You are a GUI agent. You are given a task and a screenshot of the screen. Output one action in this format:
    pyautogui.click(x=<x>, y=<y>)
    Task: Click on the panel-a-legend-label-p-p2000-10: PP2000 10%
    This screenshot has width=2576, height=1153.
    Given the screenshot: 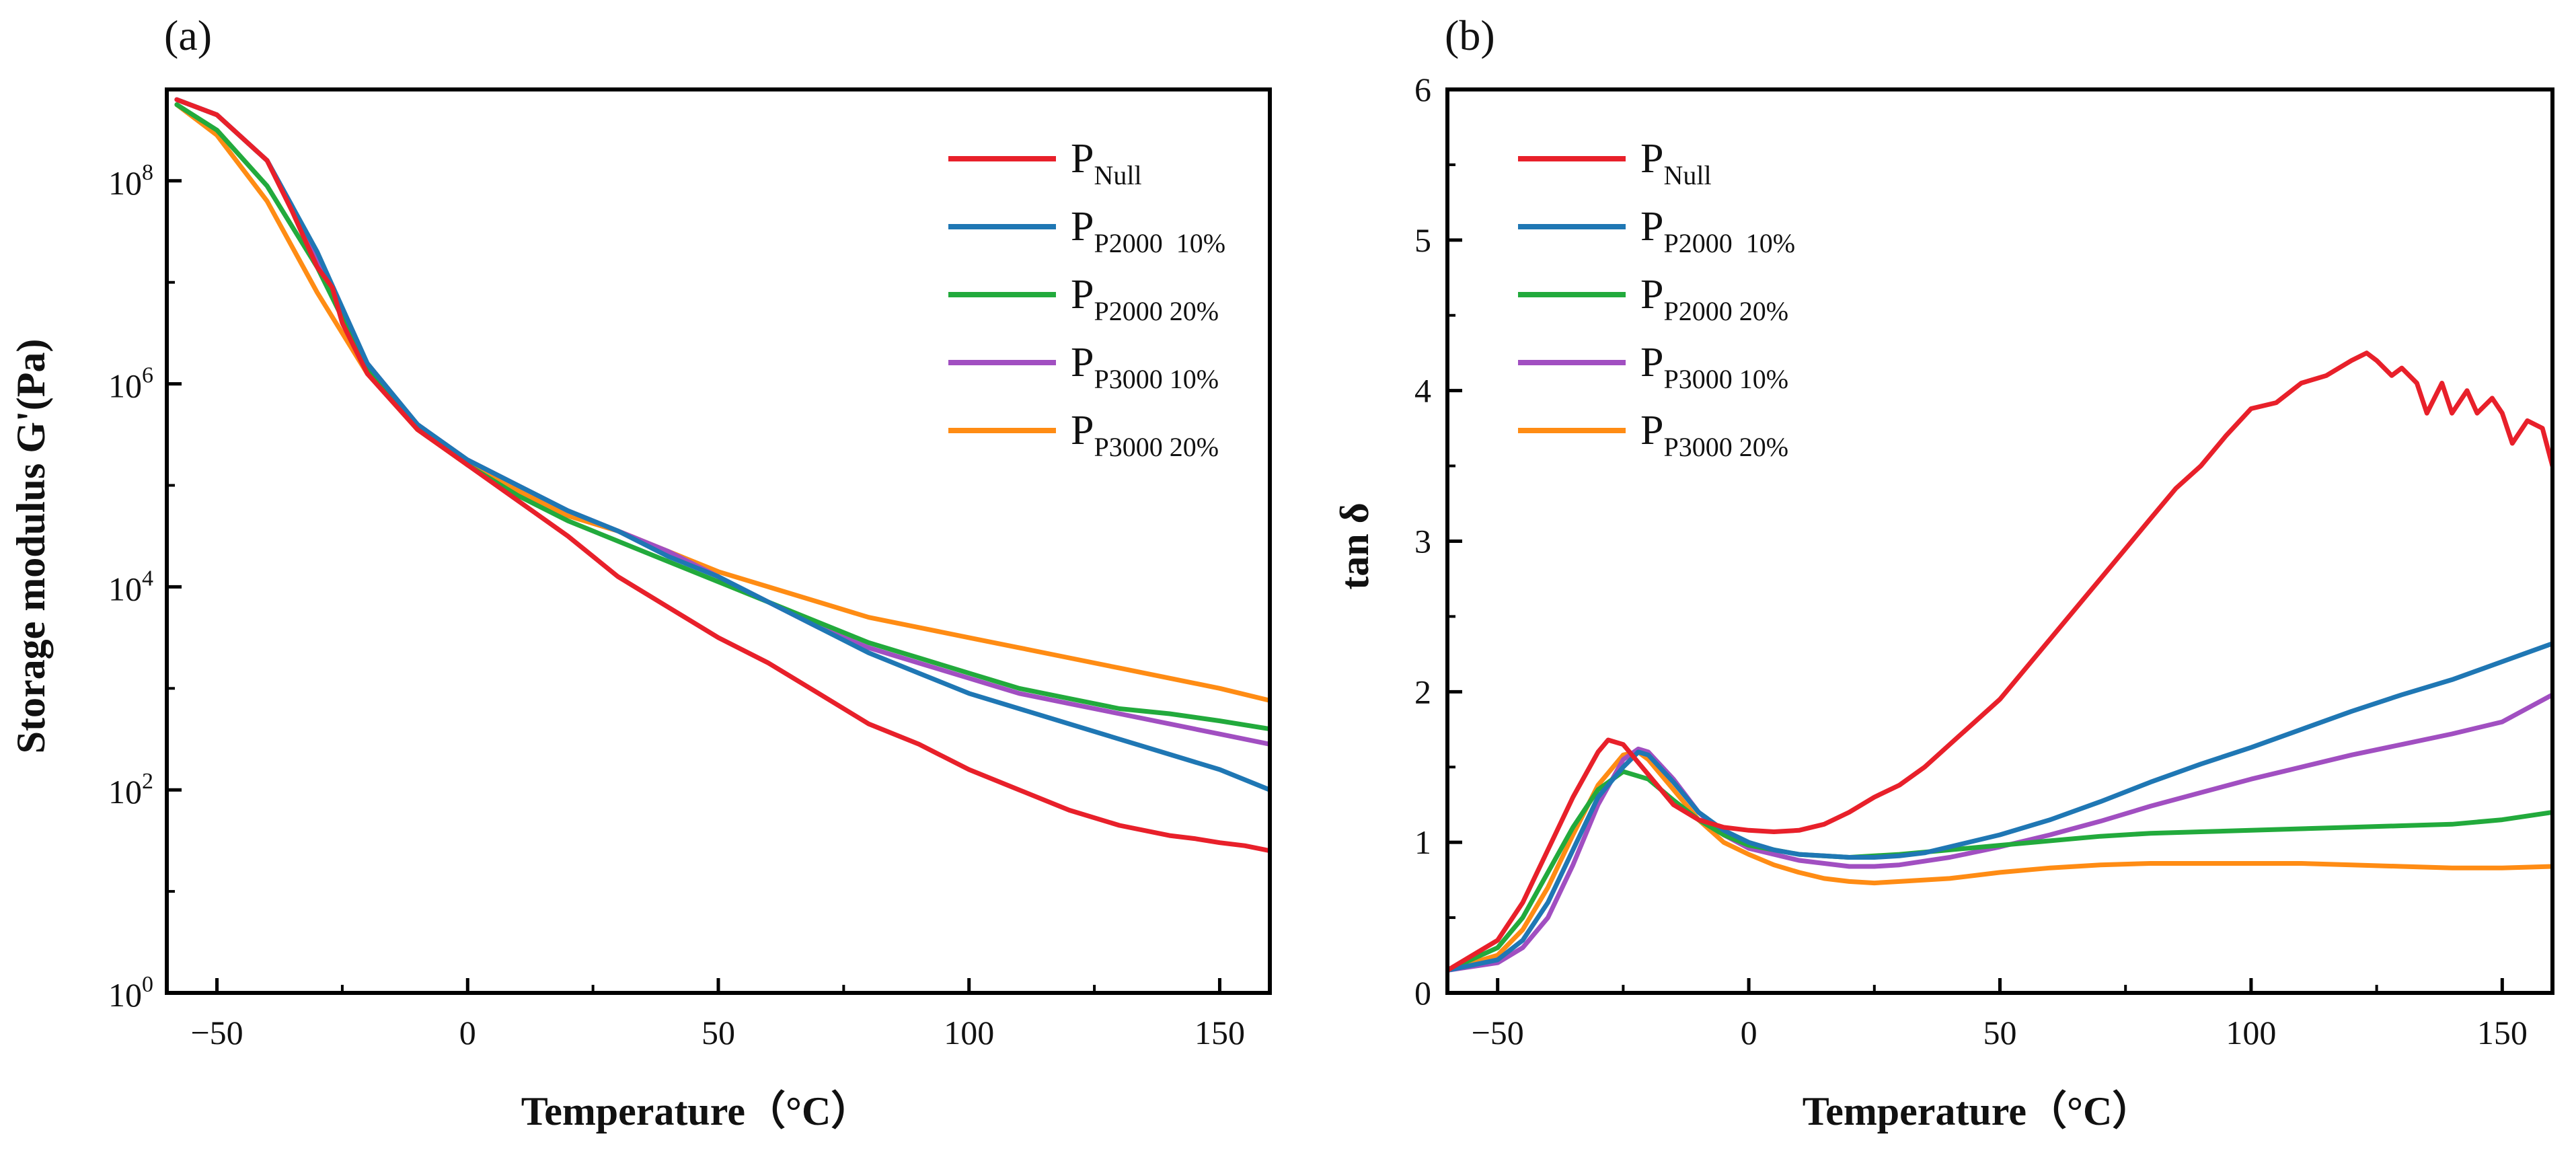 What is the action you would take?
    pyautogui.click(x=1148, y=231)
    